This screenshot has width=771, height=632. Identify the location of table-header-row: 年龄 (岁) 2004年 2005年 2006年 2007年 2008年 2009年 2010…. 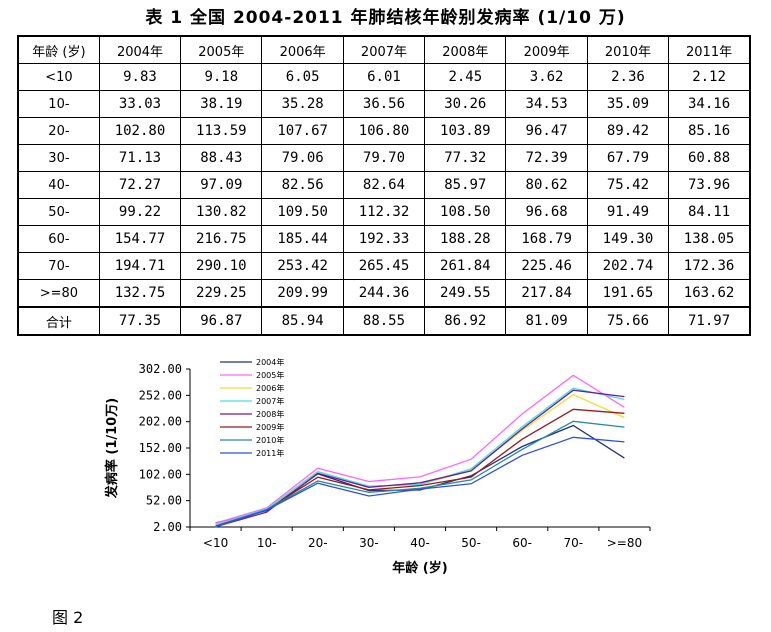
(384, 49).